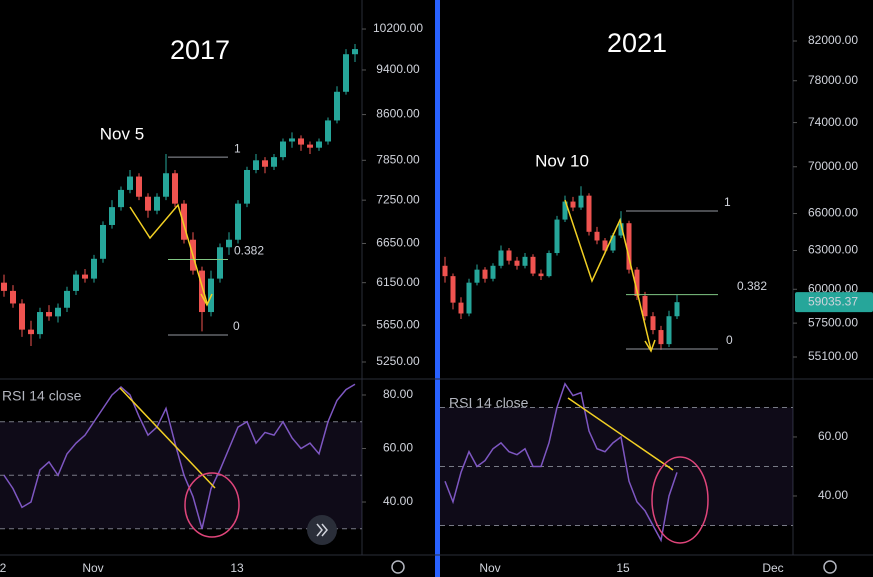 This screenshot has height=577, width=873. I want to click on annotation: Nov 10, so click(562, 160).